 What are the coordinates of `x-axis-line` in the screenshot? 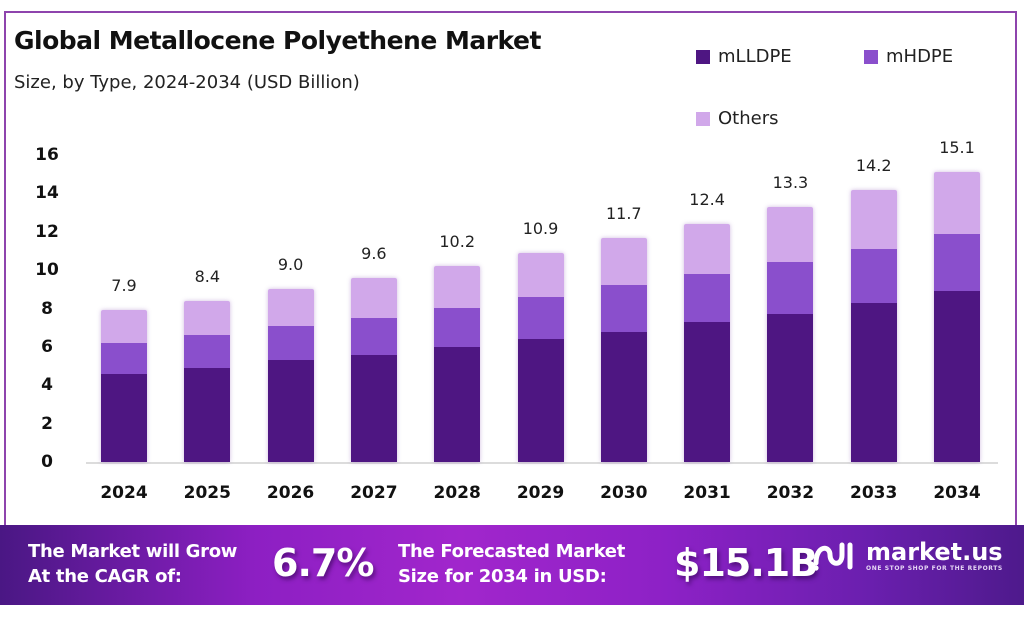 It's located at (542, 463).